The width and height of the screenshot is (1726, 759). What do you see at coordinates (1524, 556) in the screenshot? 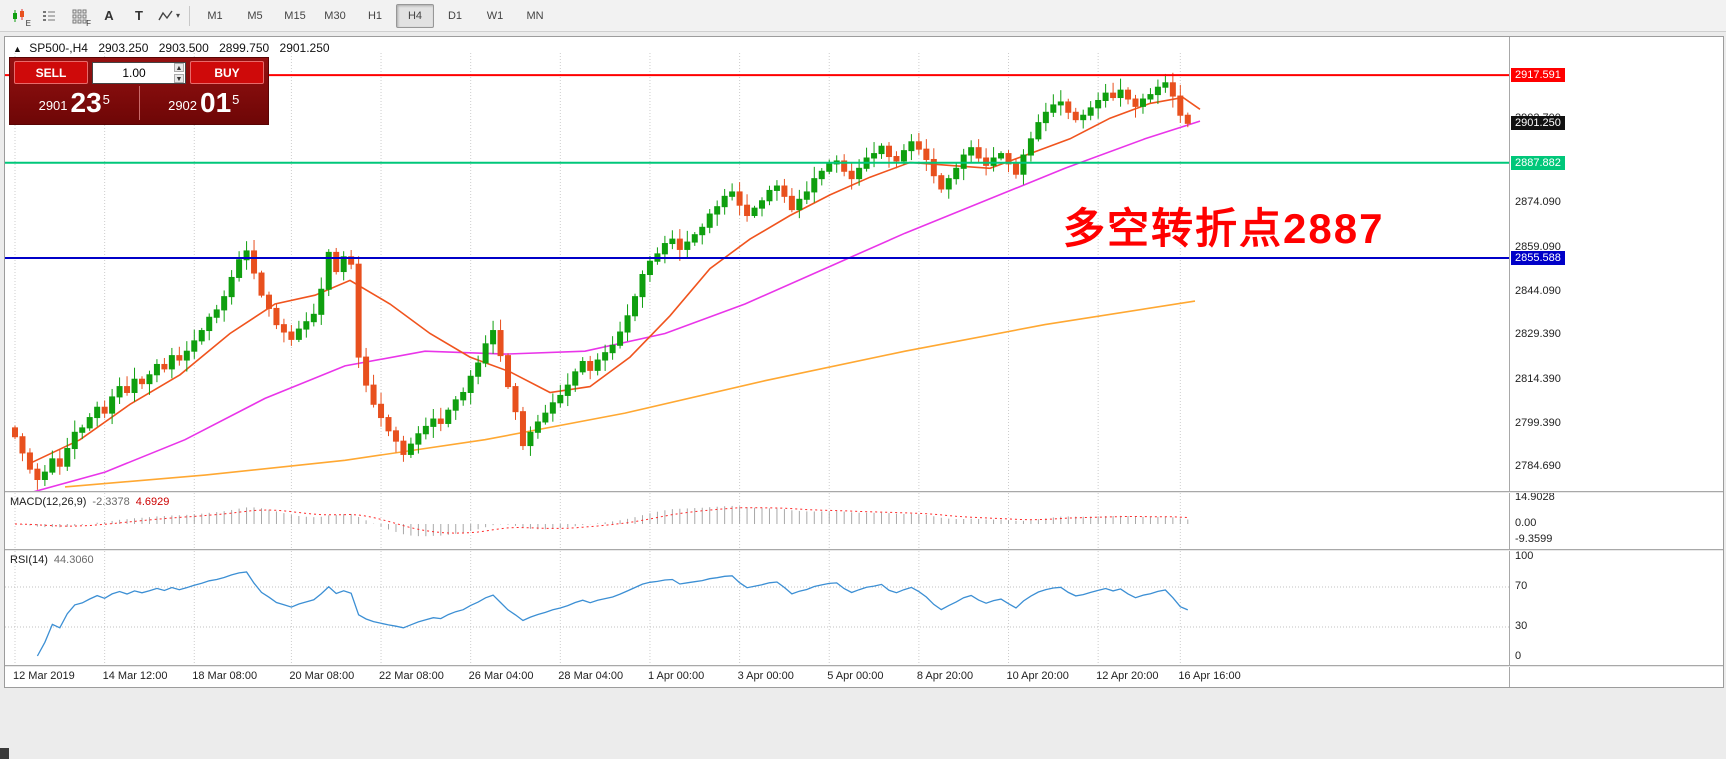
I see `rsi-axis-label: 100` at bounding box center [1524, 556].